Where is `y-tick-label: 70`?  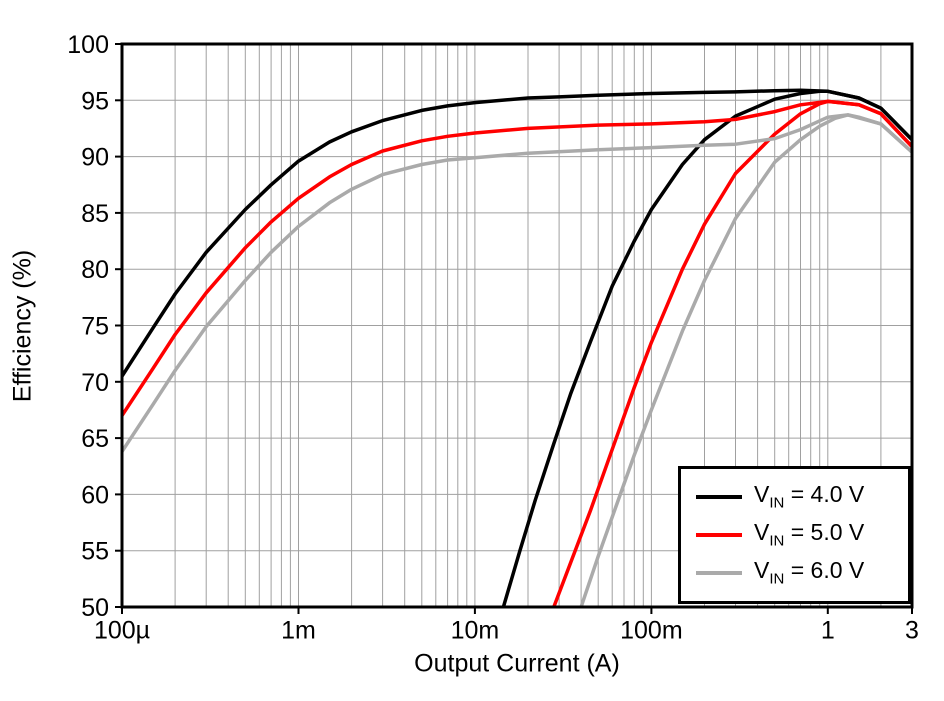 y-tick-label: 70 is located at coordinates (95, 383).